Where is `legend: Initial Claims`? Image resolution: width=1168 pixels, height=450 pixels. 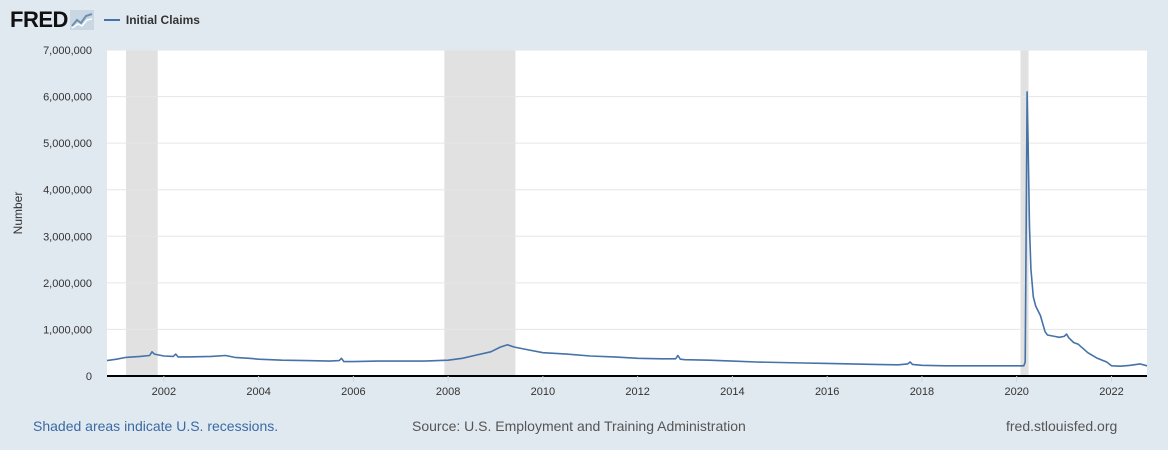
legend: Initial Claims is located at coordinates (151, 20).